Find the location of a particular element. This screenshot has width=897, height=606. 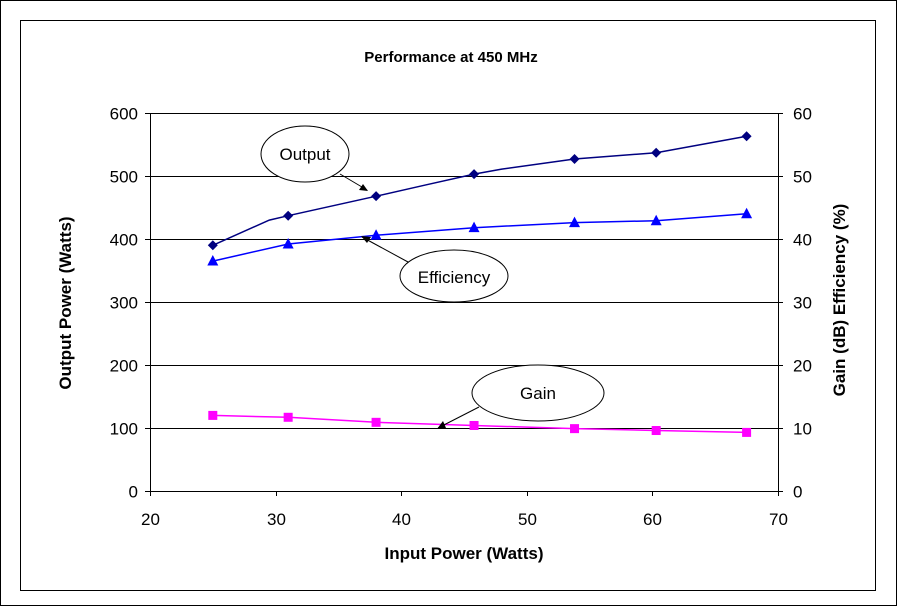

callout-gain-ellipse is located at coordinates (538, 393).